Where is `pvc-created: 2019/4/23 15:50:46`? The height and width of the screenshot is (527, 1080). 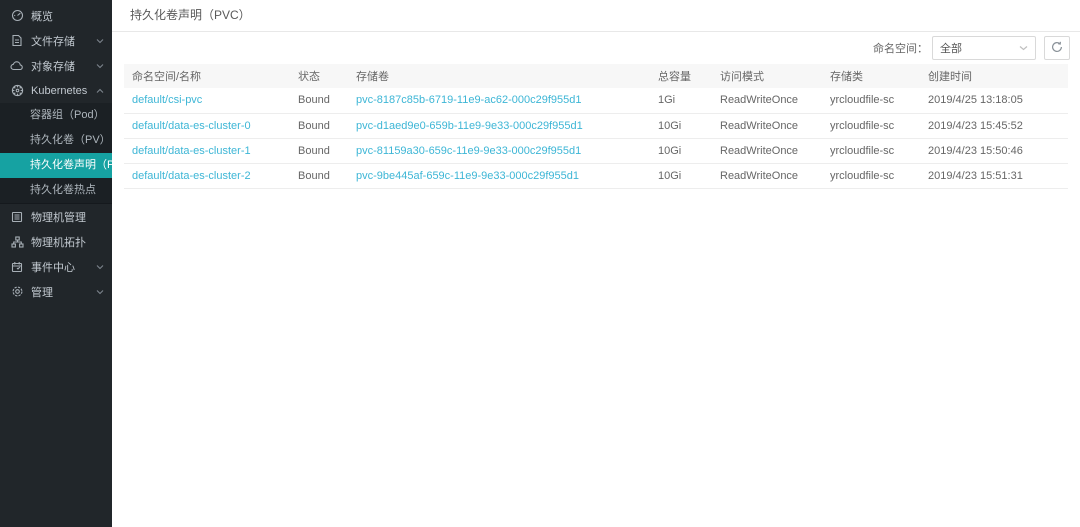 pvc-created: 2019/4/23 15:50:46 is located at coordinates (994, 151).